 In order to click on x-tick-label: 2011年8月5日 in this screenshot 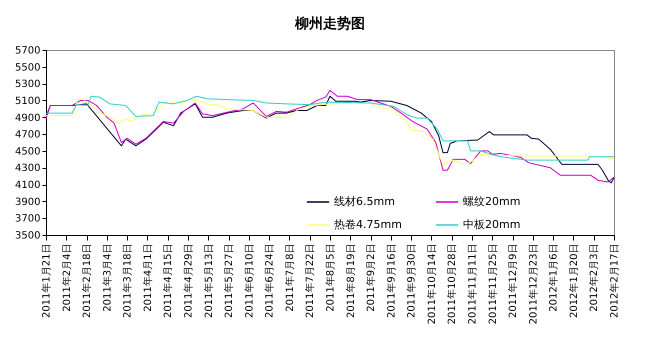, I will do `click(330, 278)`.